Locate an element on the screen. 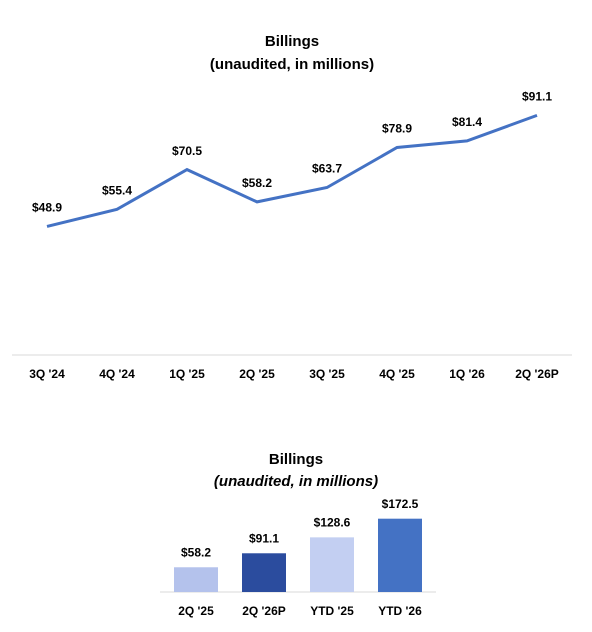 This screenshot has height=632, width=592. data-label: $70.5 is located at coordinates (187, 151).